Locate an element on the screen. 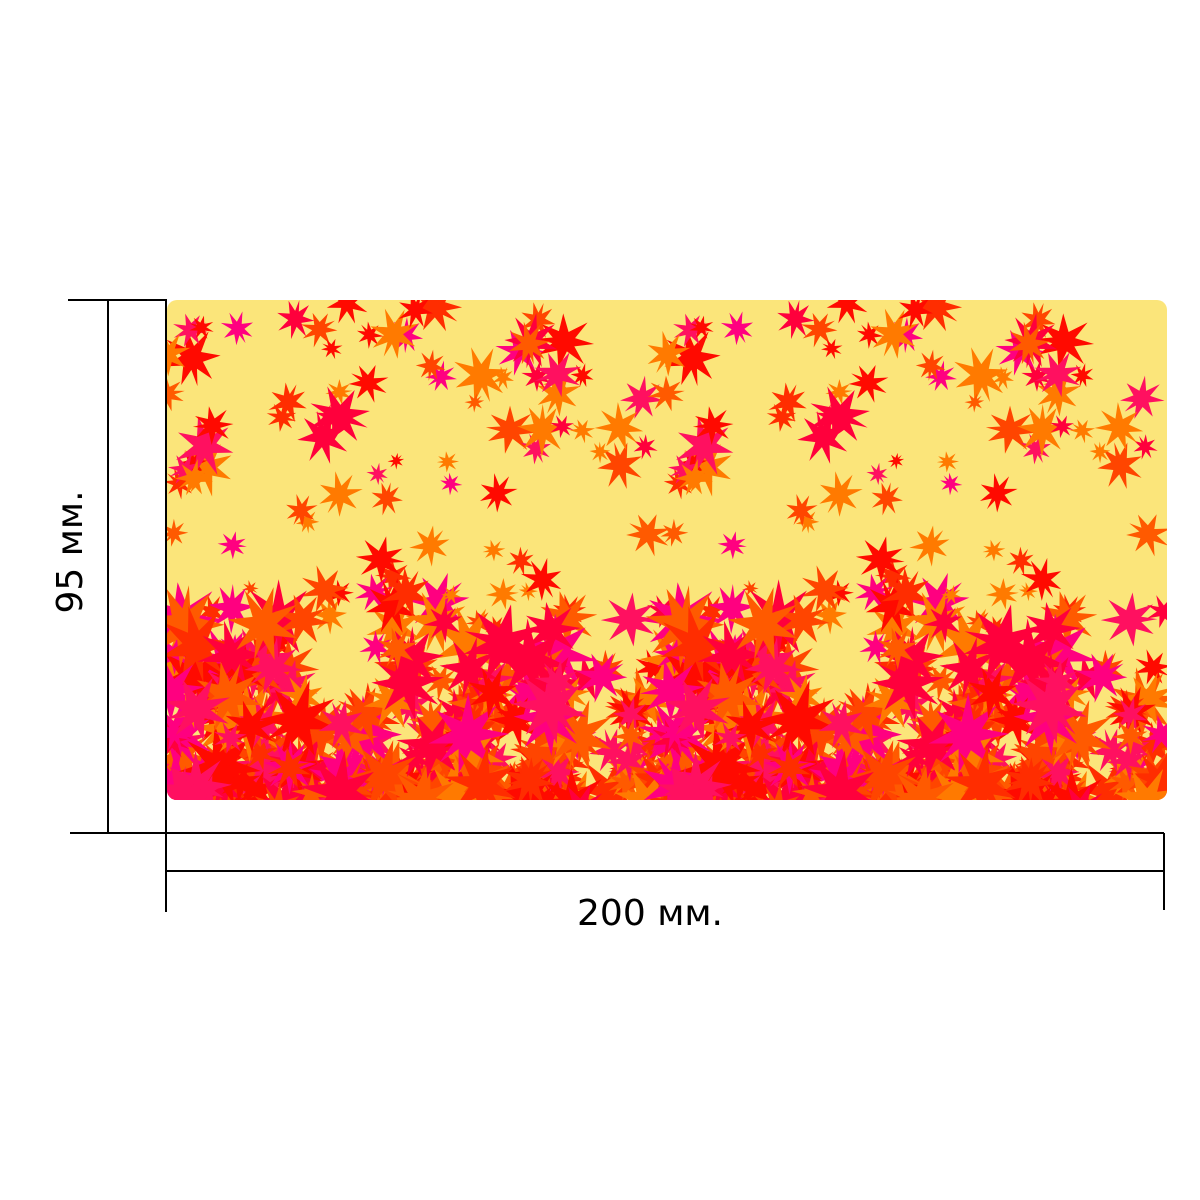  width-label: 200 мм. is located at coordinates (650, 913).